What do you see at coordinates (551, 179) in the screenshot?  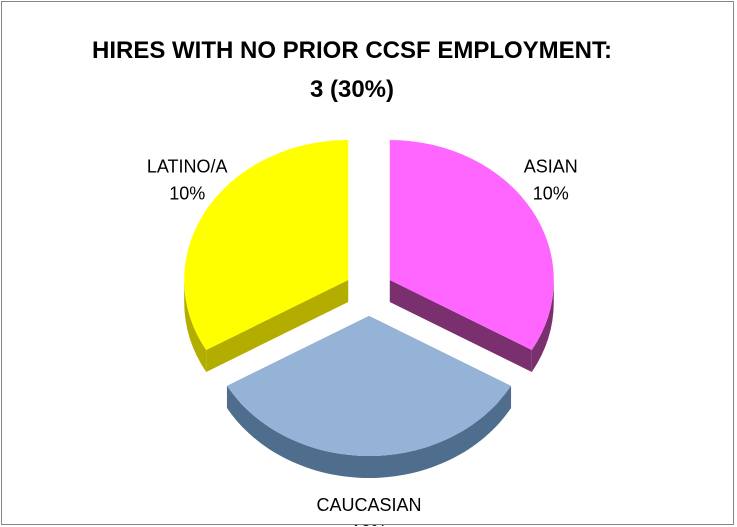 I see `data-label-asian: ASIAN 10%` at bounding box center [551, 179].